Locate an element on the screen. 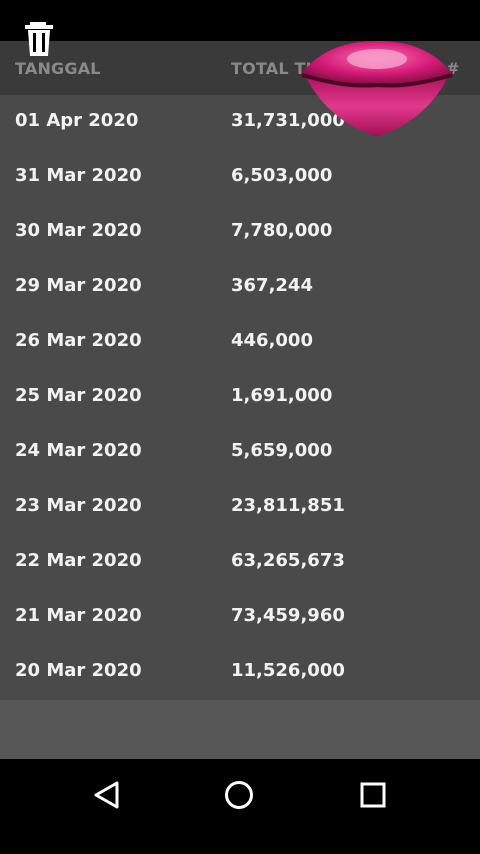 The height and width of the screenshot is (854, 480). table-row: 22 Mar 2020 63,265,673 is located at coordinates (240, 562).